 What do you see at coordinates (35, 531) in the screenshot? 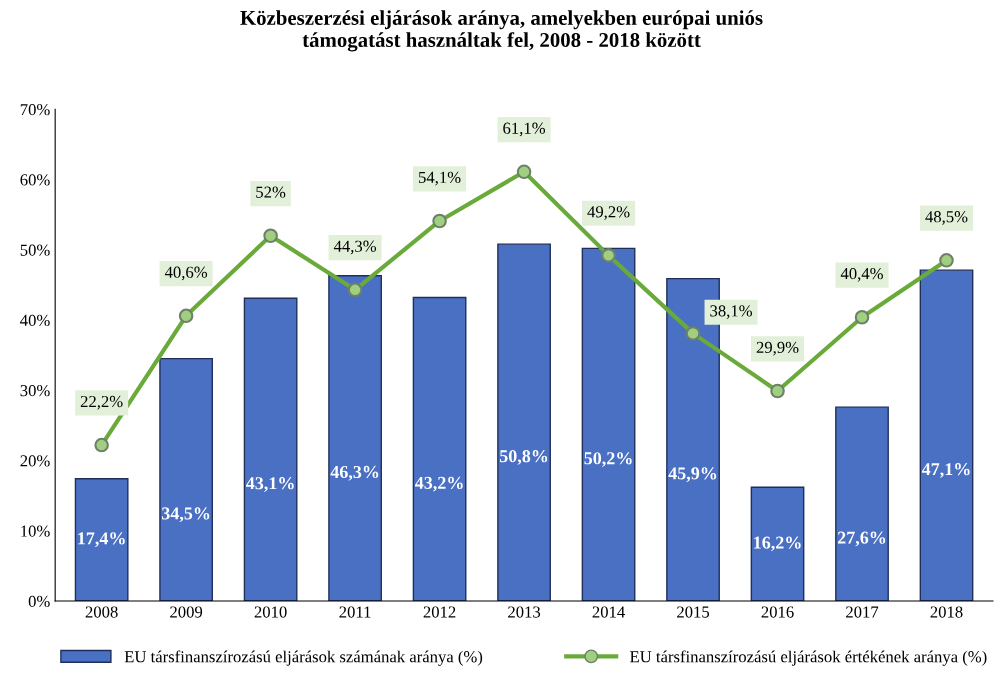
I see `y-tick-label: 10%` at bounding box center [35, 531].